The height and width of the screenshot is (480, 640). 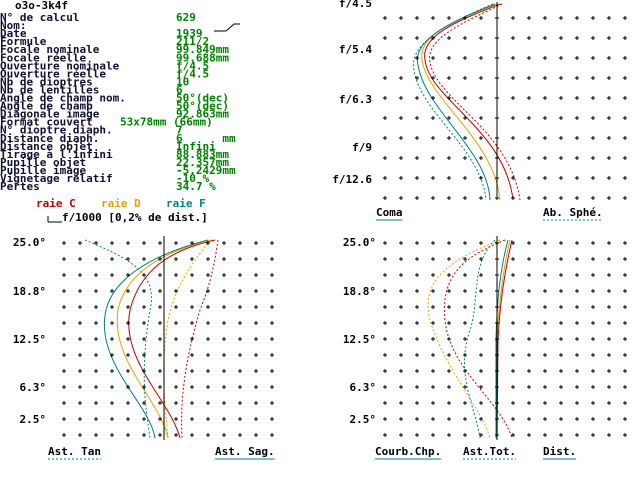 I want to click on param-value: -10 %, so click(x=192, y=178).